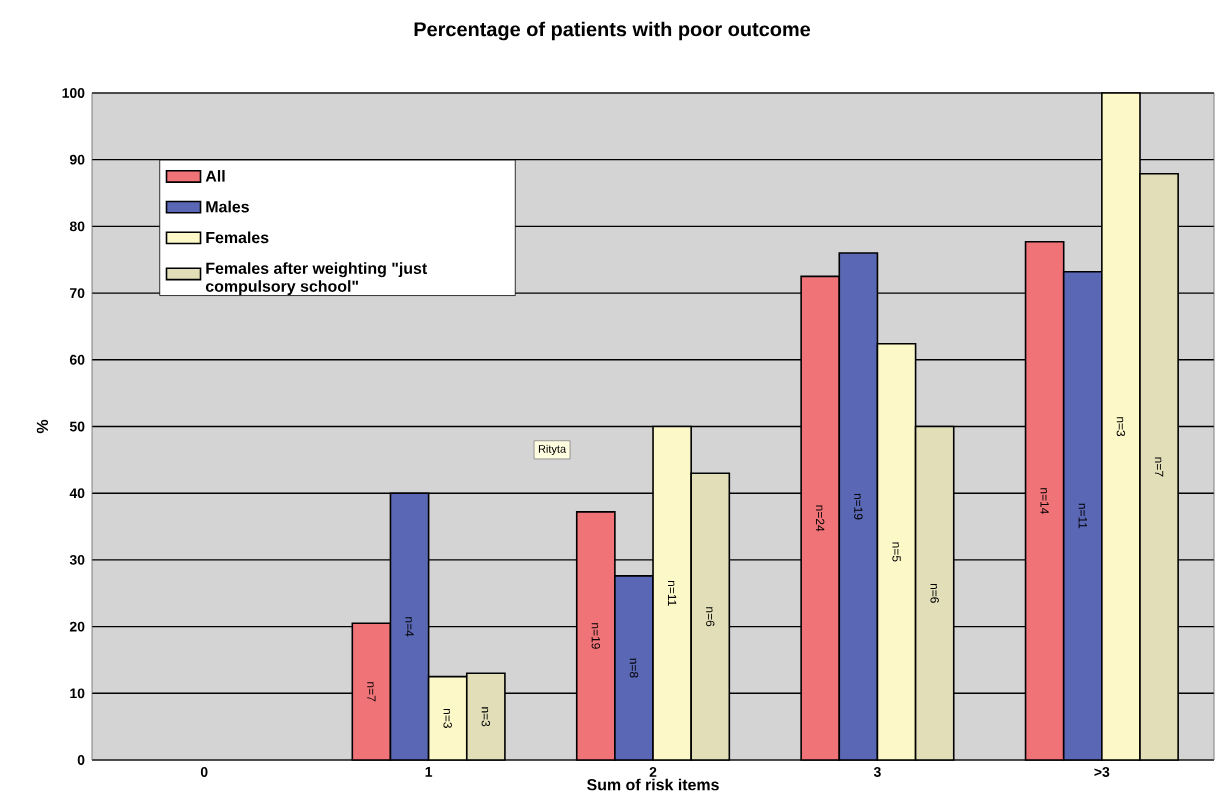 Image resolution: width=1224 pixels, height=811 pixels. I want to click on y-tick-label: 0, so click(81, 760).